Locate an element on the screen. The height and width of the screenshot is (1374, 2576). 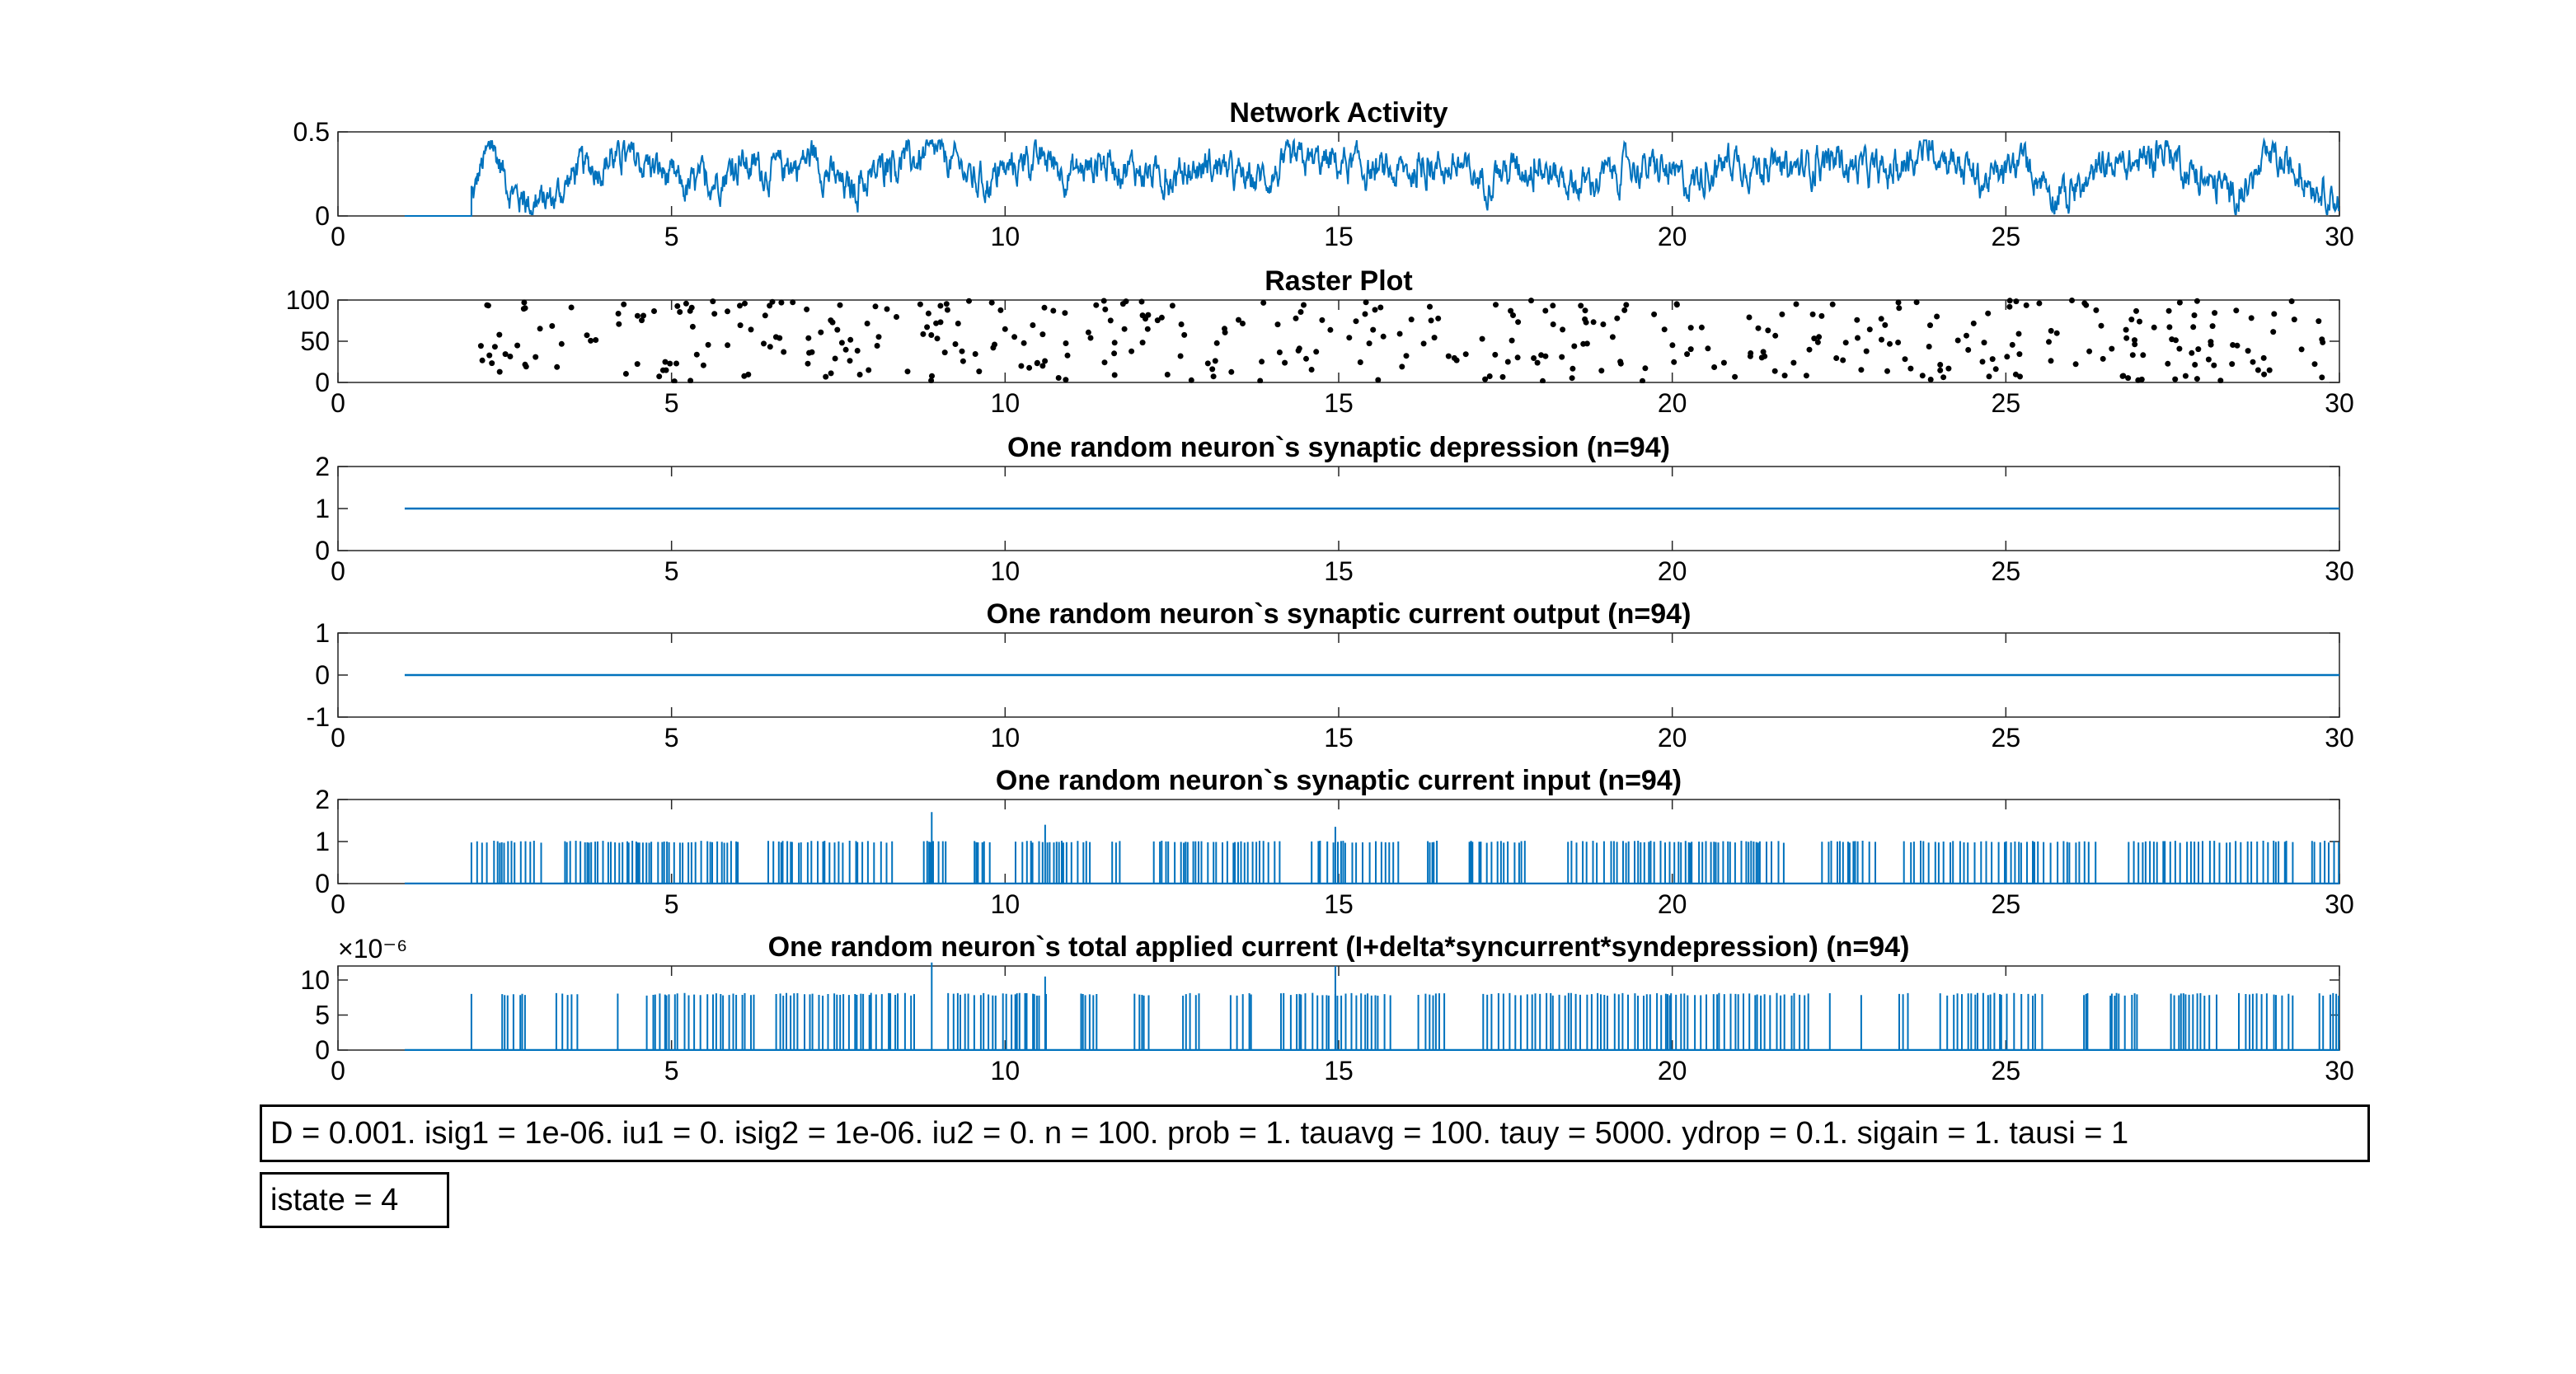
spike-train is located at coordinates (1404, 1021).